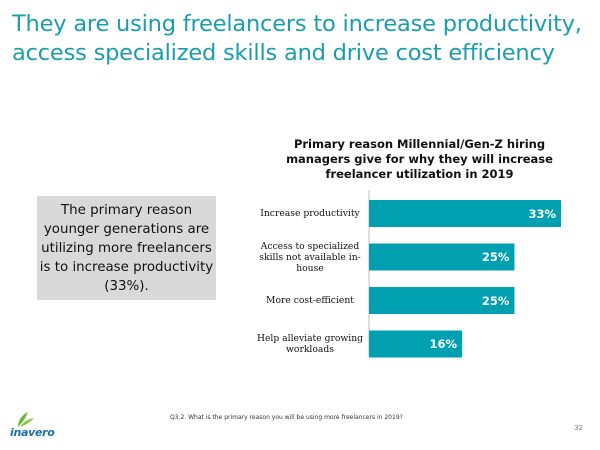 Image resolution: width=600 pixels, height=450 pixels. I want to click on page-number: 32, so click(578, 428).